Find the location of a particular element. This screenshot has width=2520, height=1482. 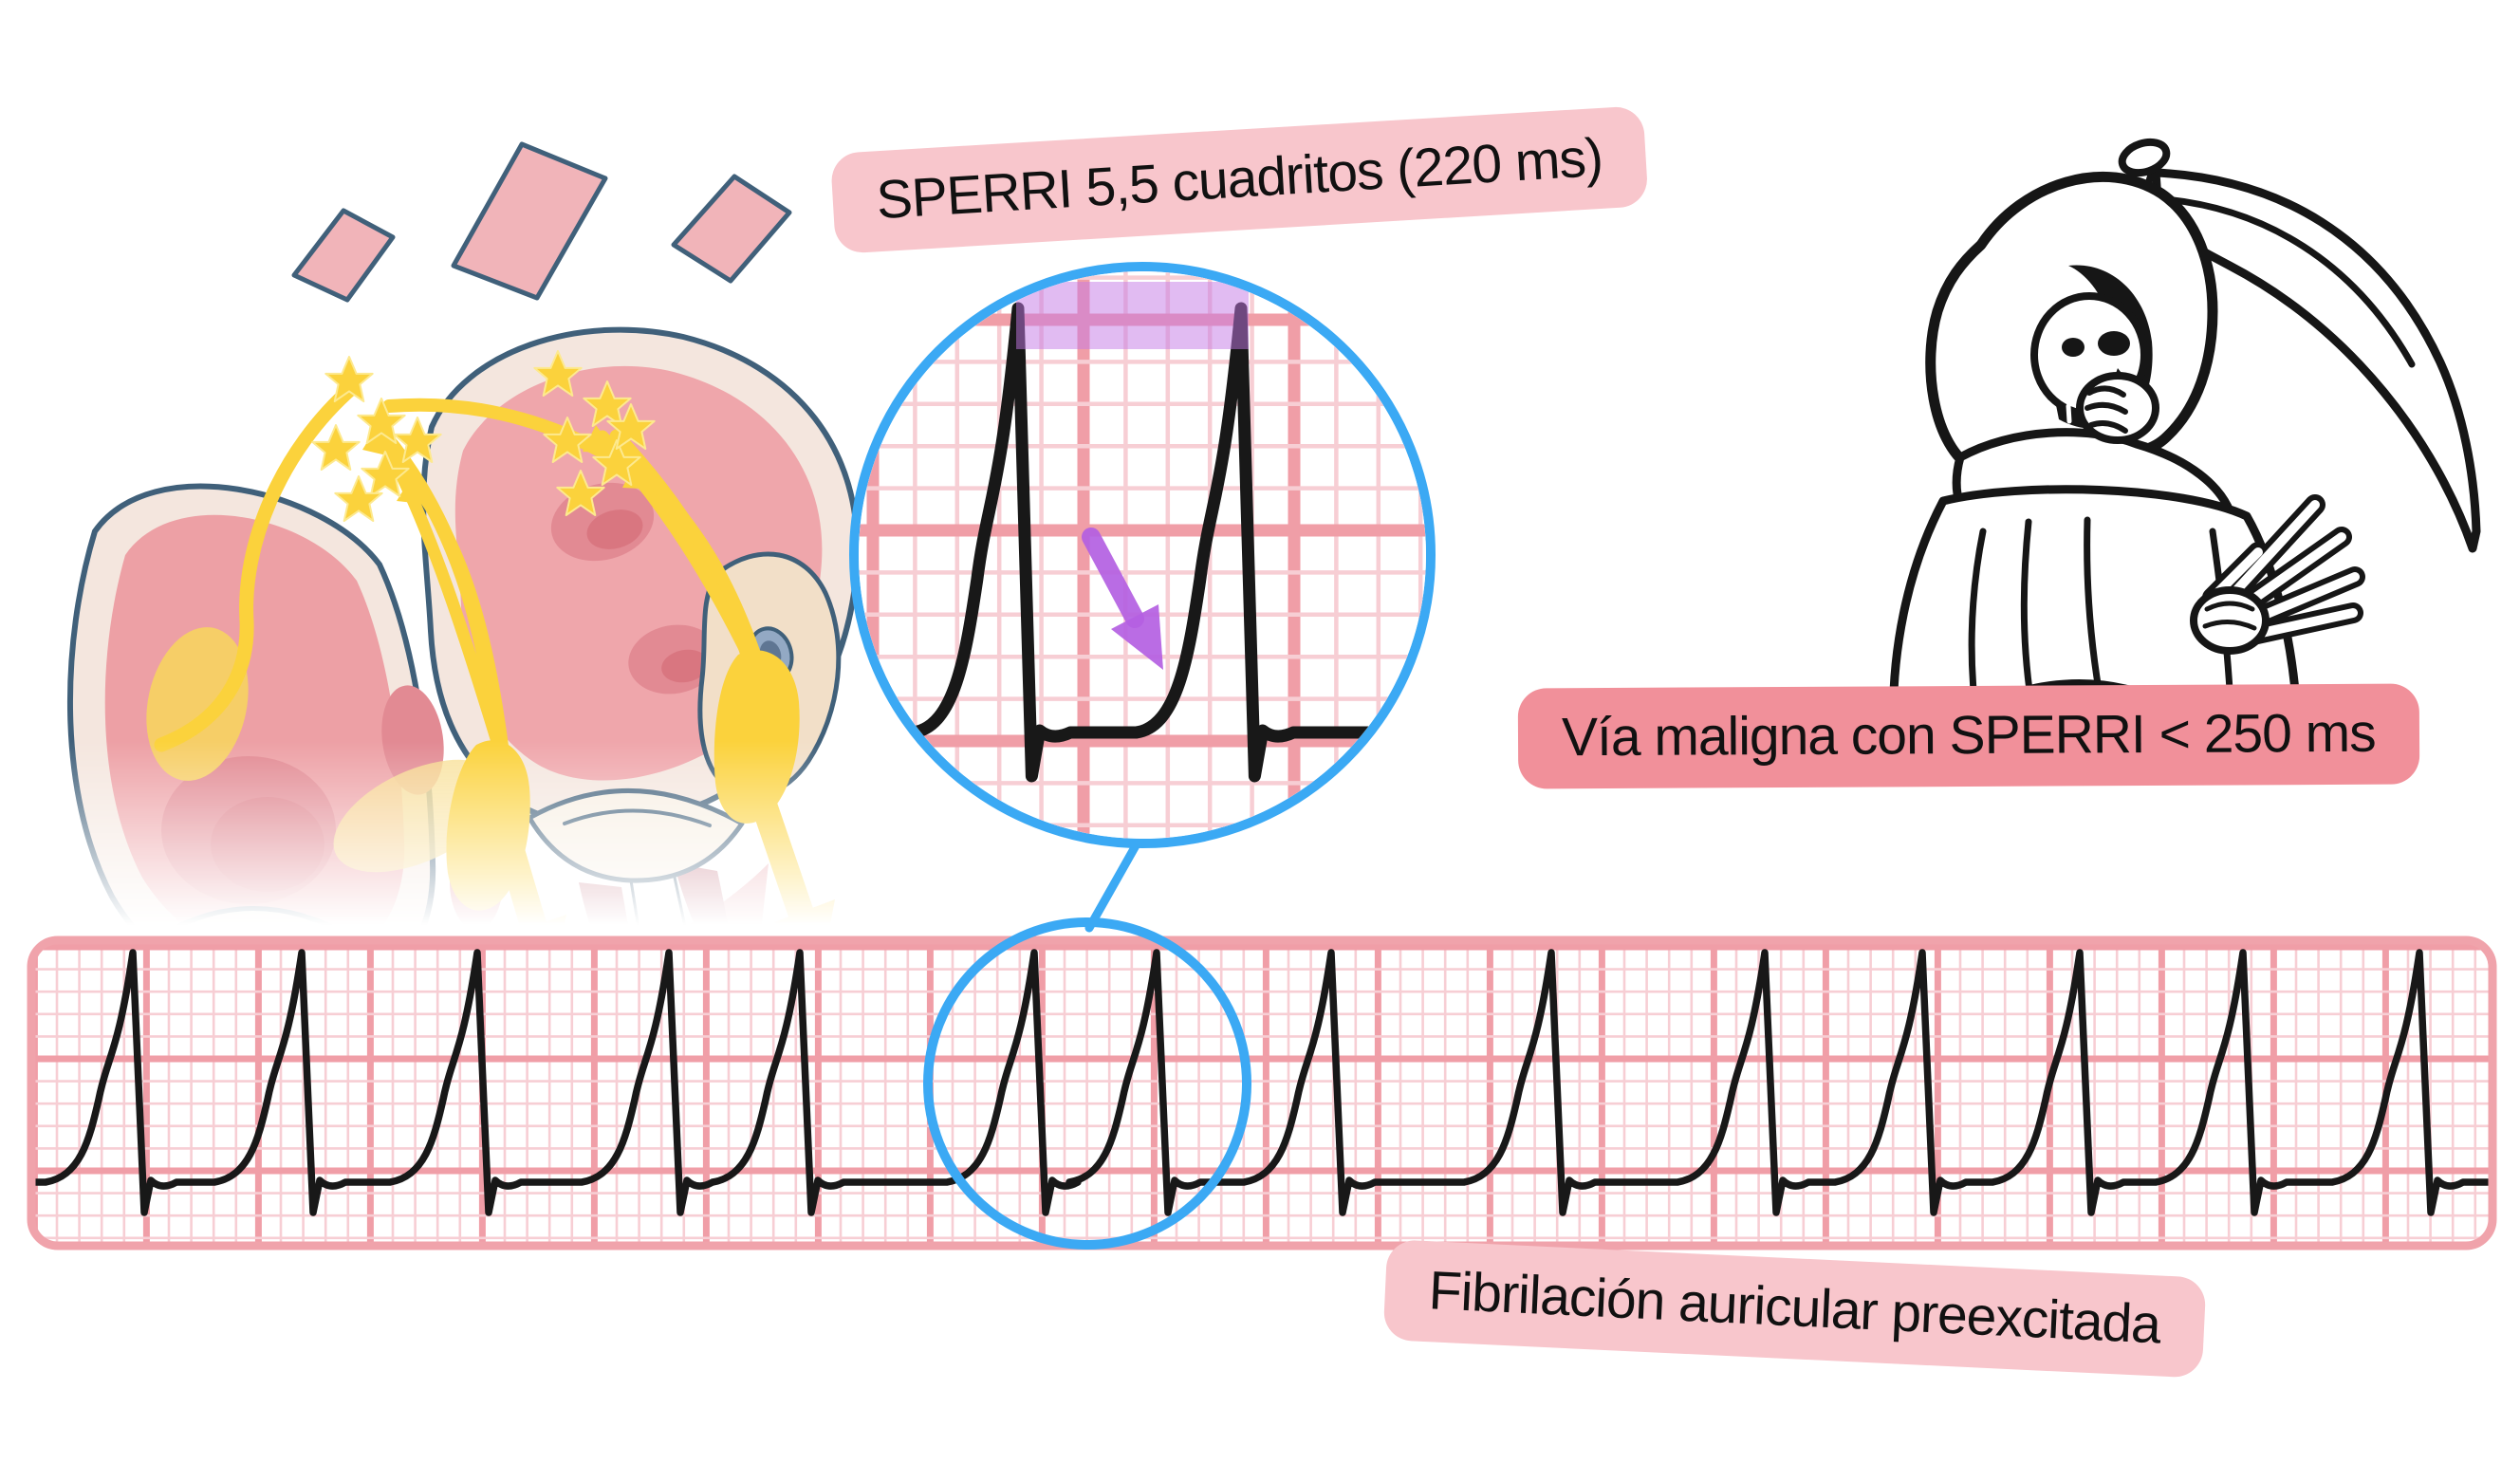

beat-pair-highlight is located at coordinates (1087, 1084).